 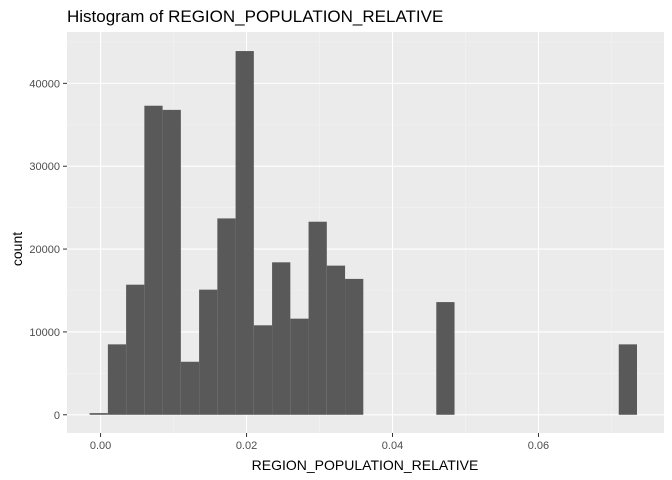 What do you see at coordinates (44, 84) in the screenshot?
I see `y-tick-label: 40000` at bounding box center [44, 84].